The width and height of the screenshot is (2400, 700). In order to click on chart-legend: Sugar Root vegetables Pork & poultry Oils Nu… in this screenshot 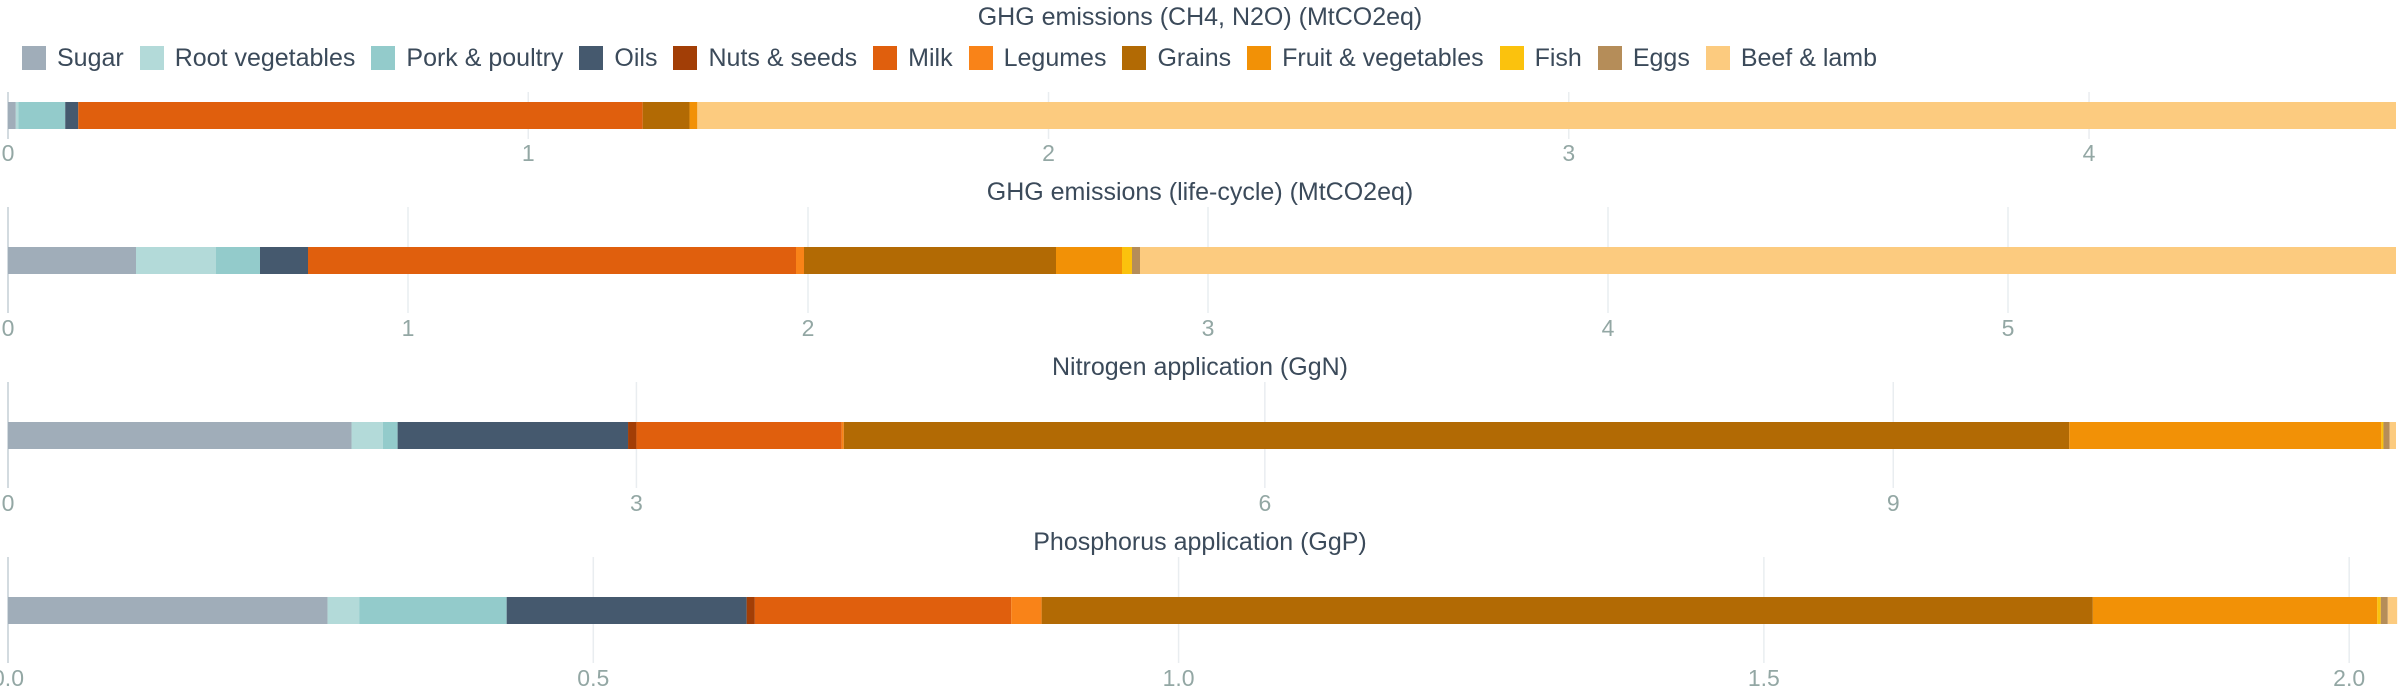, I will do `click(957, 58)`.